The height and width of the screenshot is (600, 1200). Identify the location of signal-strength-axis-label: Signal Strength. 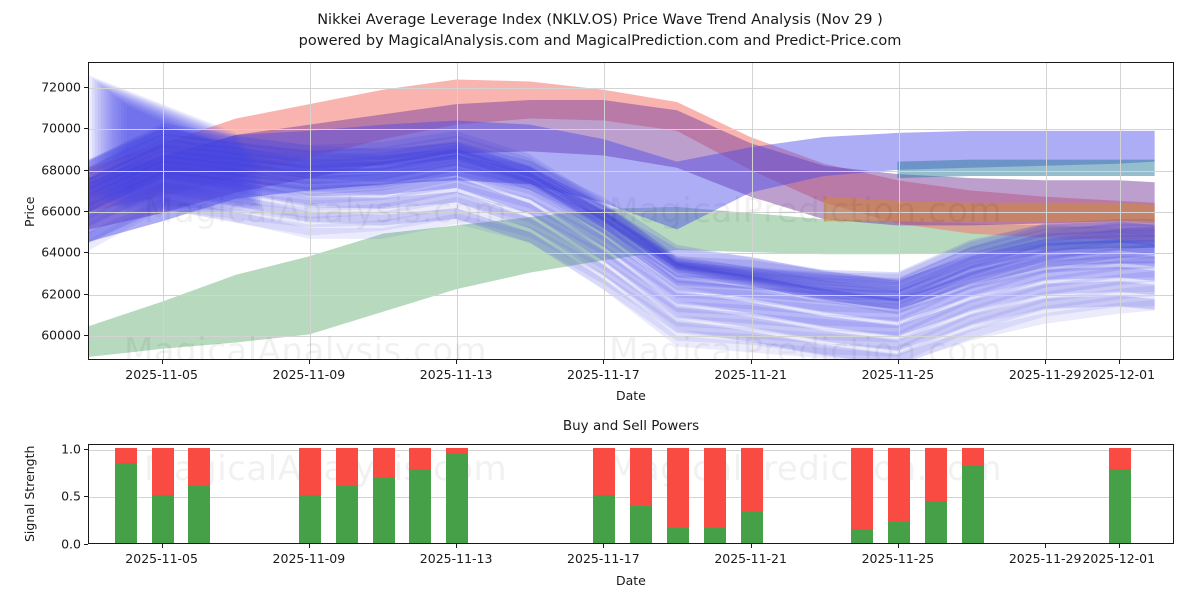
(29, 493).